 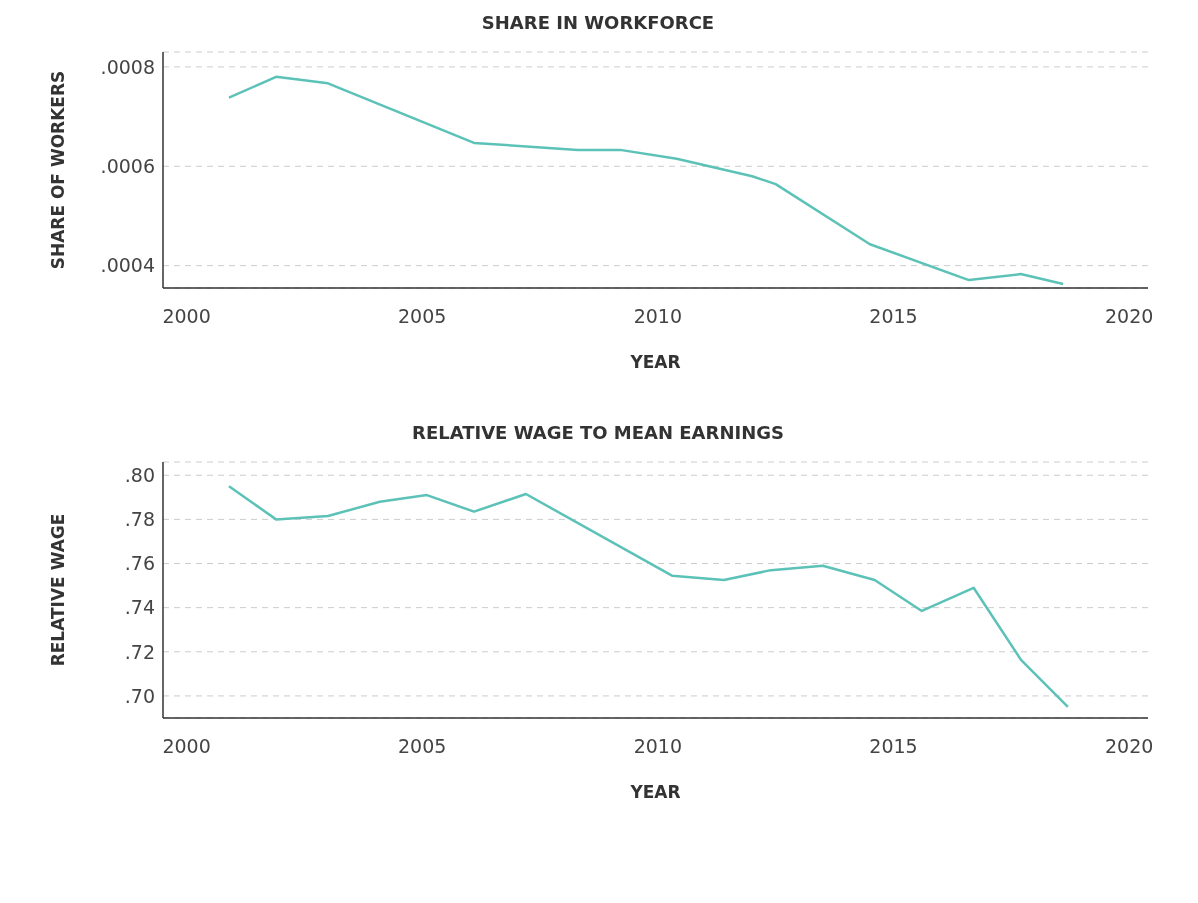 I want to click on y-axis-title: RELATIVE WAGE, so click(x=58, y=590).